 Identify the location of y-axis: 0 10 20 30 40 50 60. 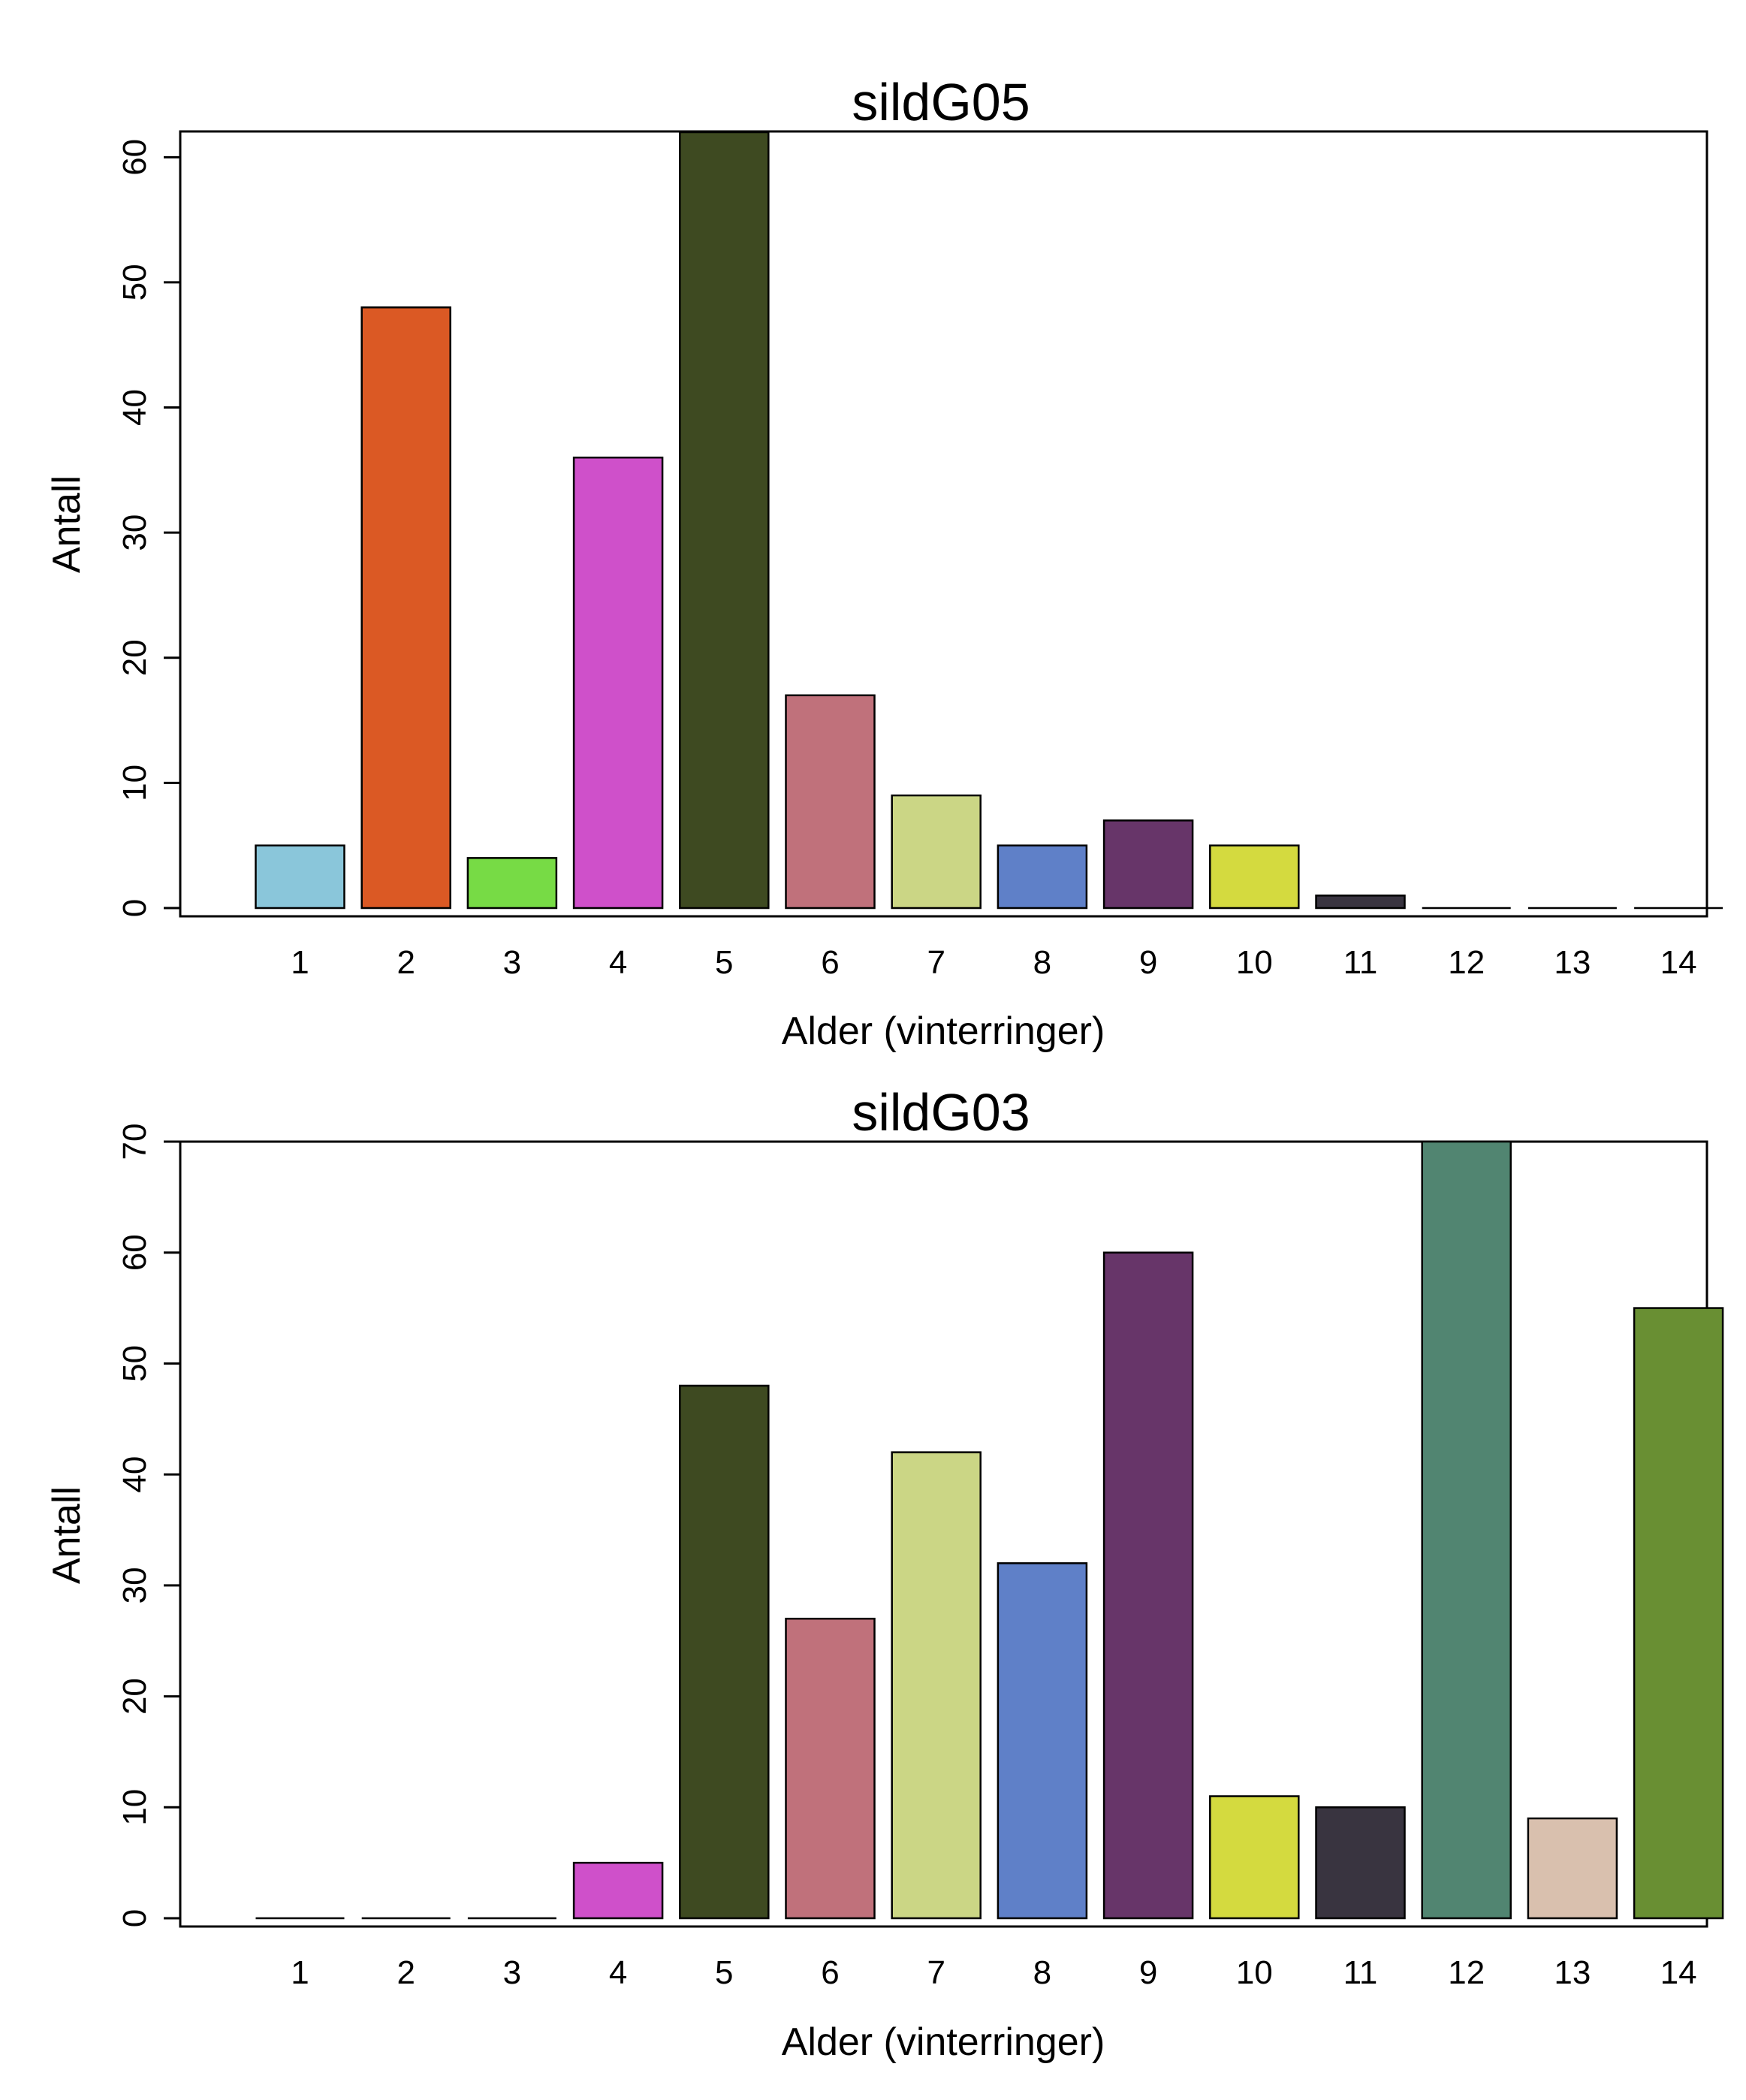
(148, 528).